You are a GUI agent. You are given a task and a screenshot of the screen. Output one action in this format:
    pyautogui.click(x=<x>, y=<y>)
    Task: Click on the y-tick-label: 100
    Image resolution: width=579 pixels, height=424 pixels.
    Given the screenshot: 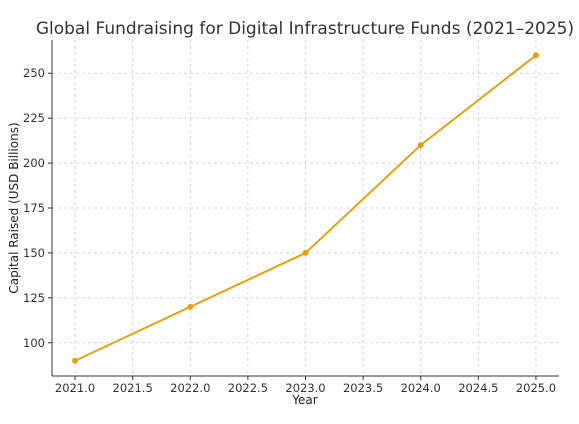 What is the action you would take?
    pyautogui.click(x=34, y=343)
    